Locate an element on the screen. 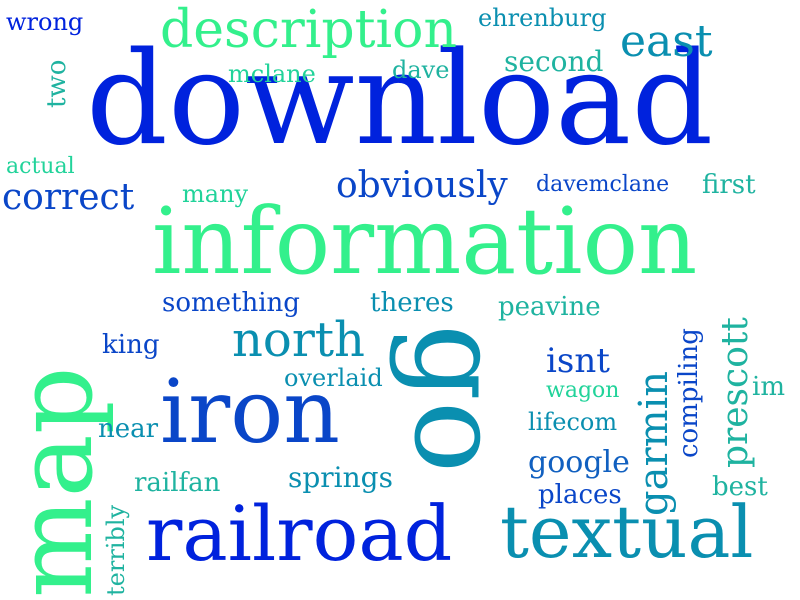 The height and width of the screenshot is (600, 800). word-ehrenburg: ehrenburg is located at coordinates (542, 18).